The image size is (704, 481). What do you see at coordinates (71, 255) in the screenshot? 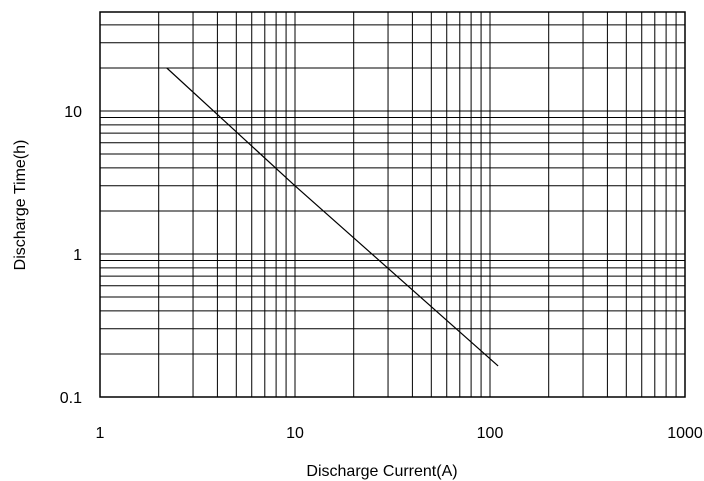
I see `y-tick-labels: 0.1 1 10` at bounding box center [71, 255].